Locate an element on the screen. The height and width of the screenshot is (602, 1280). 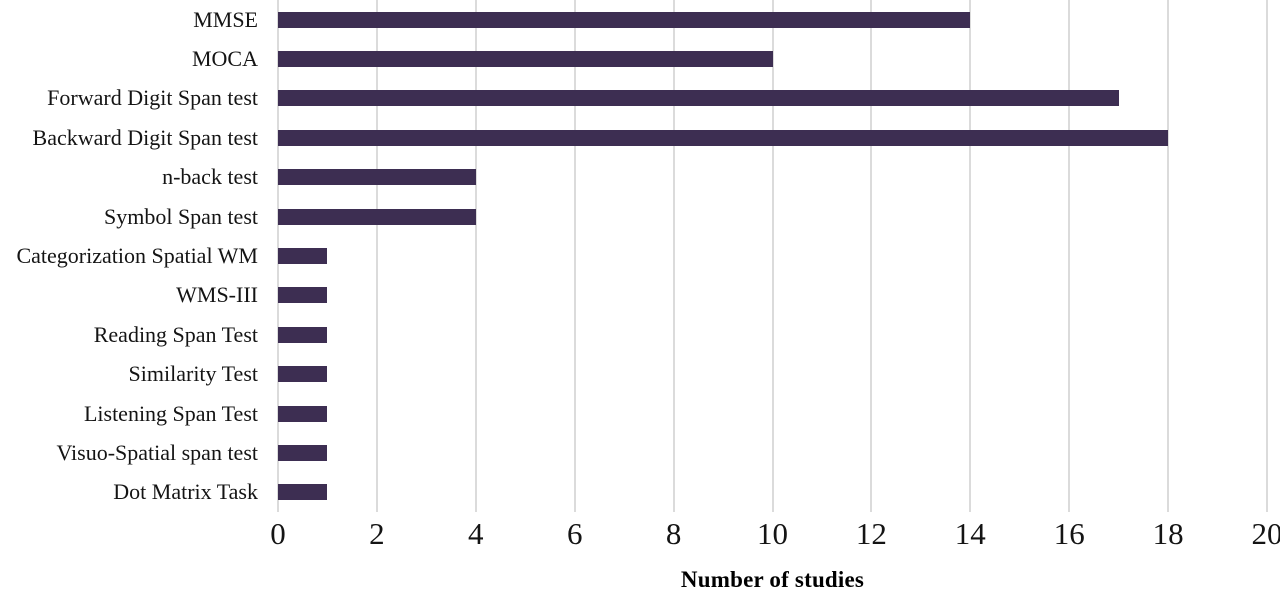
x-tick-label: 8 is located at coordinates (673, 533).